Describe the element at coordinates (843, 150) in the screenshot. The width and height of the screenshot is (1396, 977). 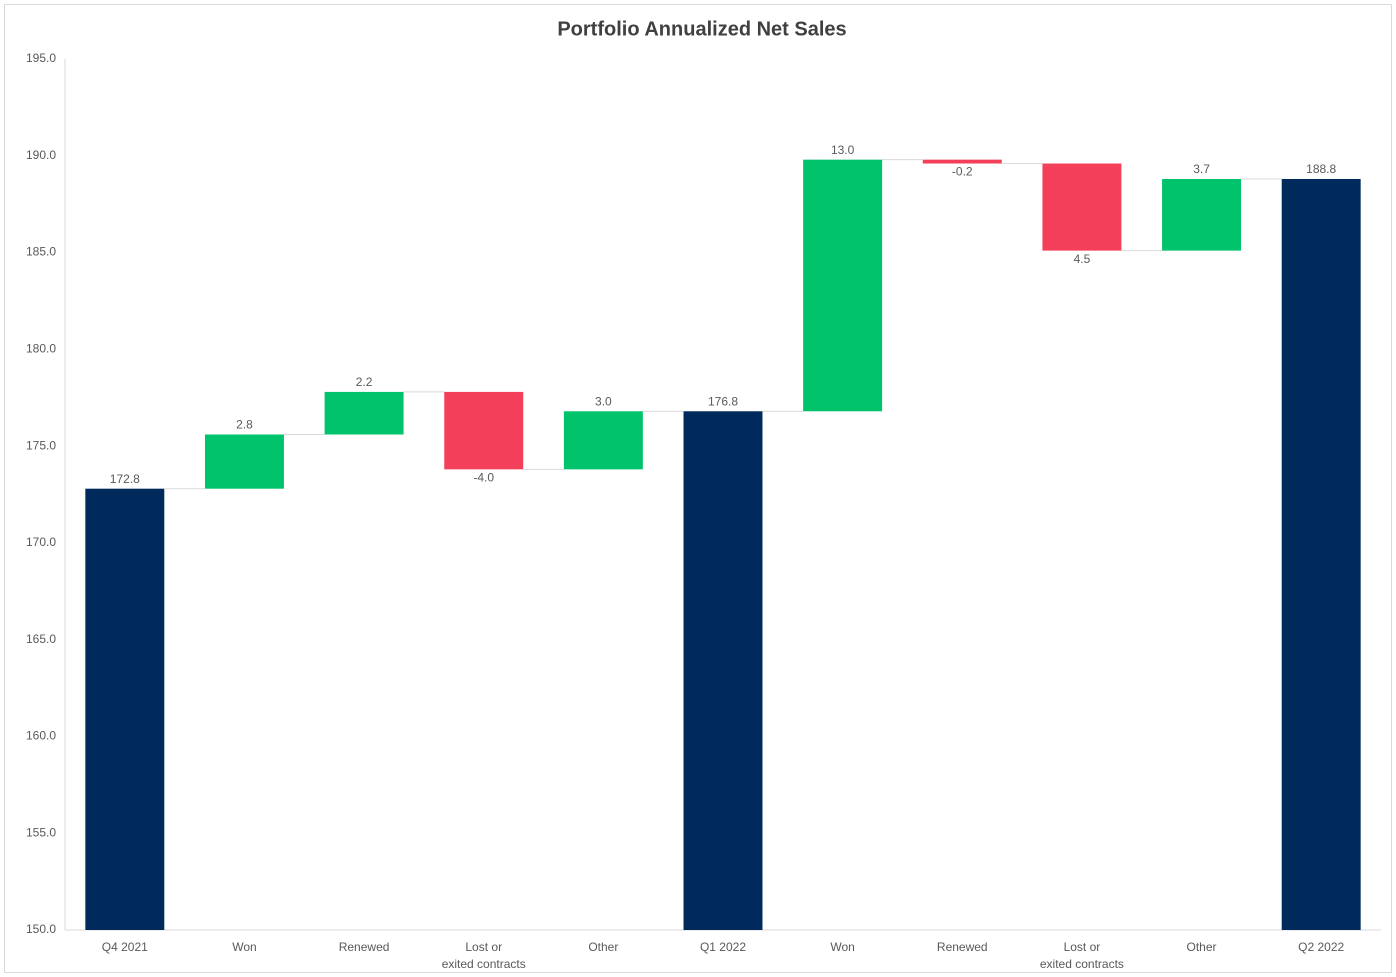
I see `data-label: 13.0` at that location.